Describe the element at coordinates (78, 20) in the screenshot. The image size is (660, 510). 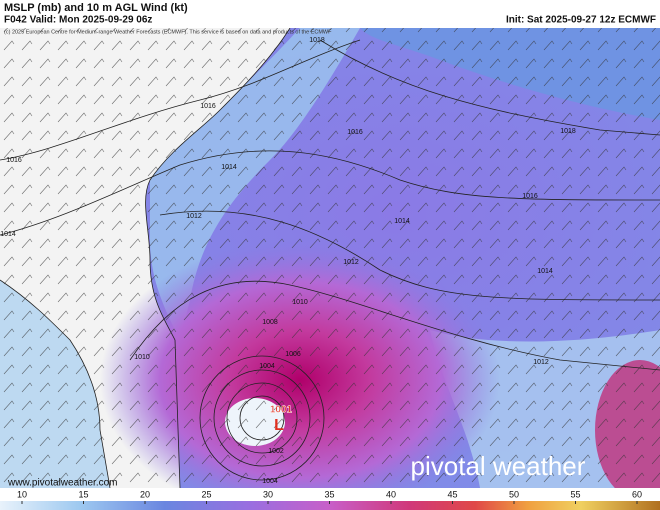
I see `valid-time: F042 Valid: Mon 2025-09-29 06z` at that location.